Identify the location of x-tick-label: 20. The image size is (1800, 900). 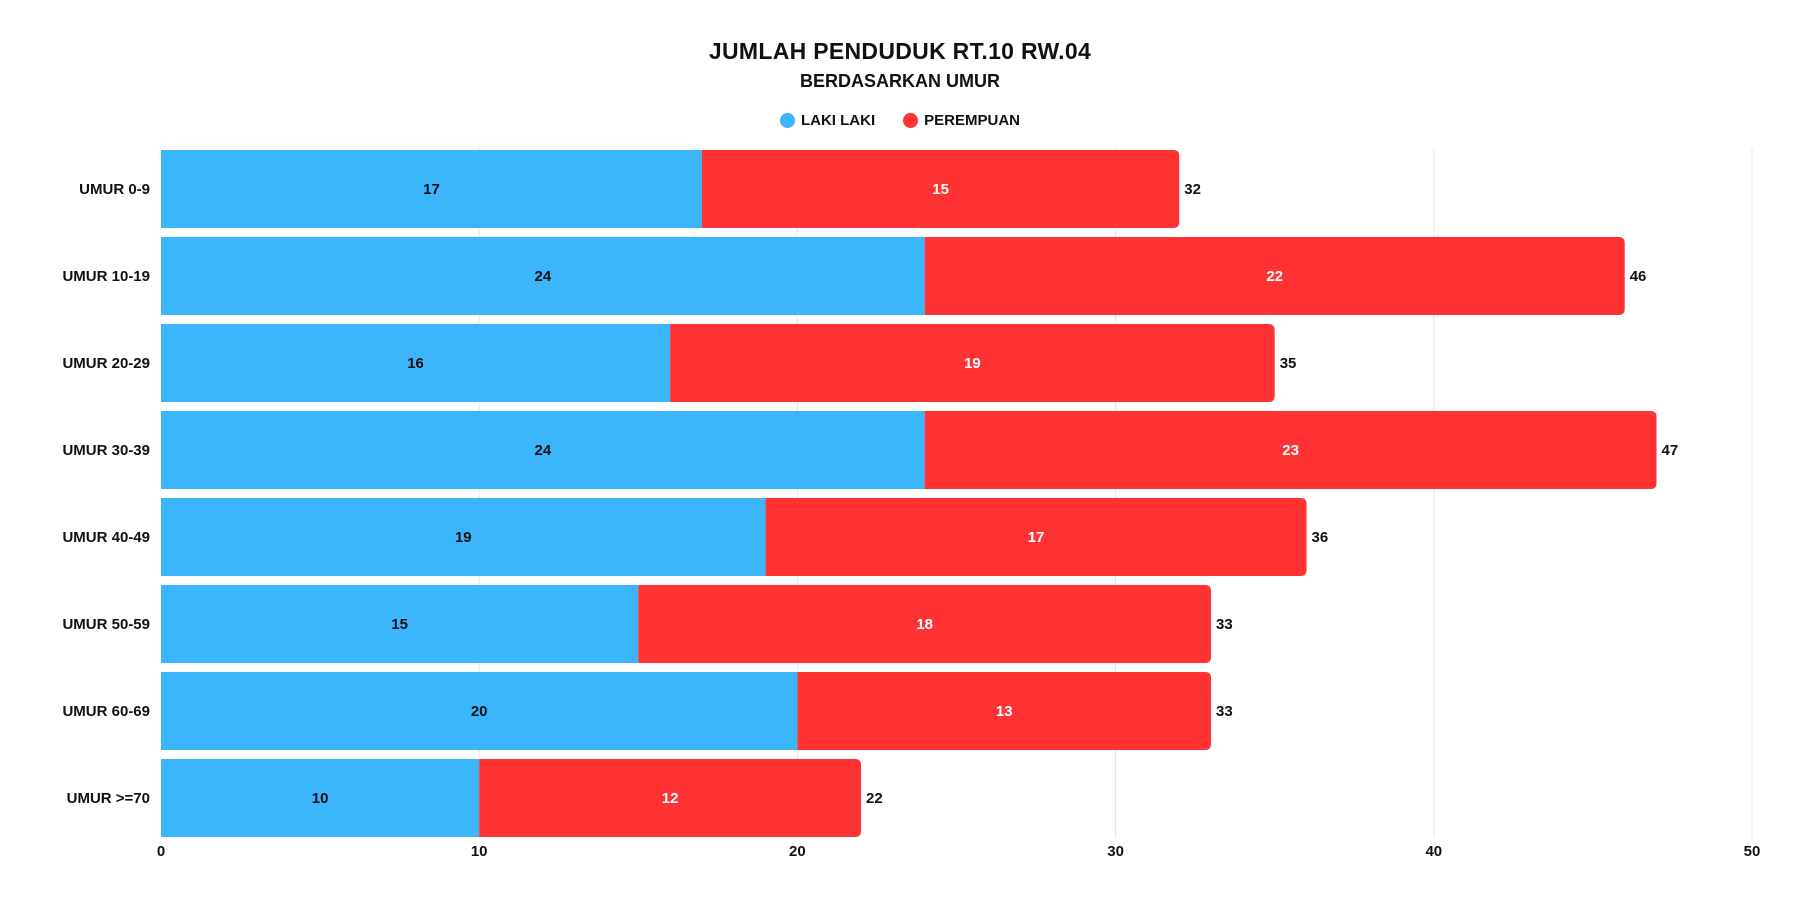
(797, 851).